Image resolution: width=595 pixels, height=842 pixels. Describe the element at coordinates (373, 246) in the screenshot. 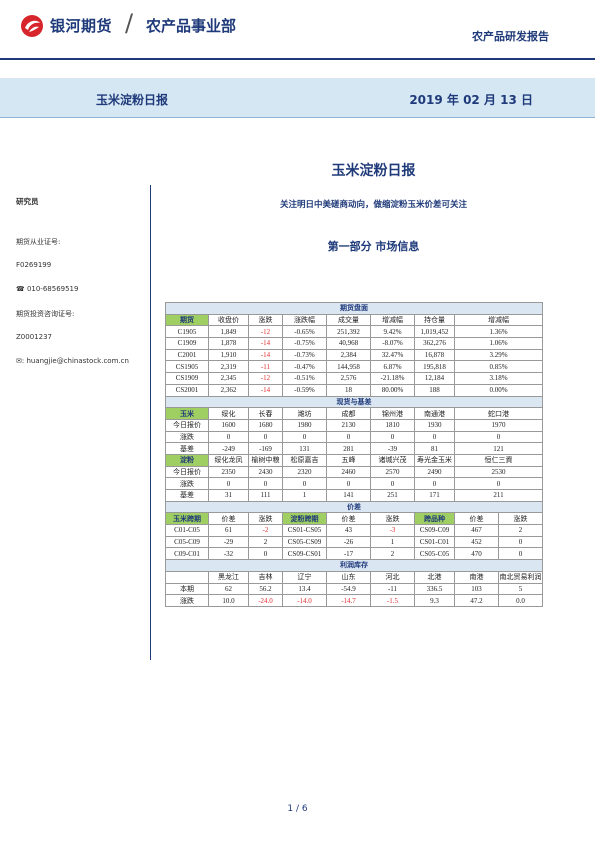

I see `section-heading: 第一部分 市场信息` at that location.